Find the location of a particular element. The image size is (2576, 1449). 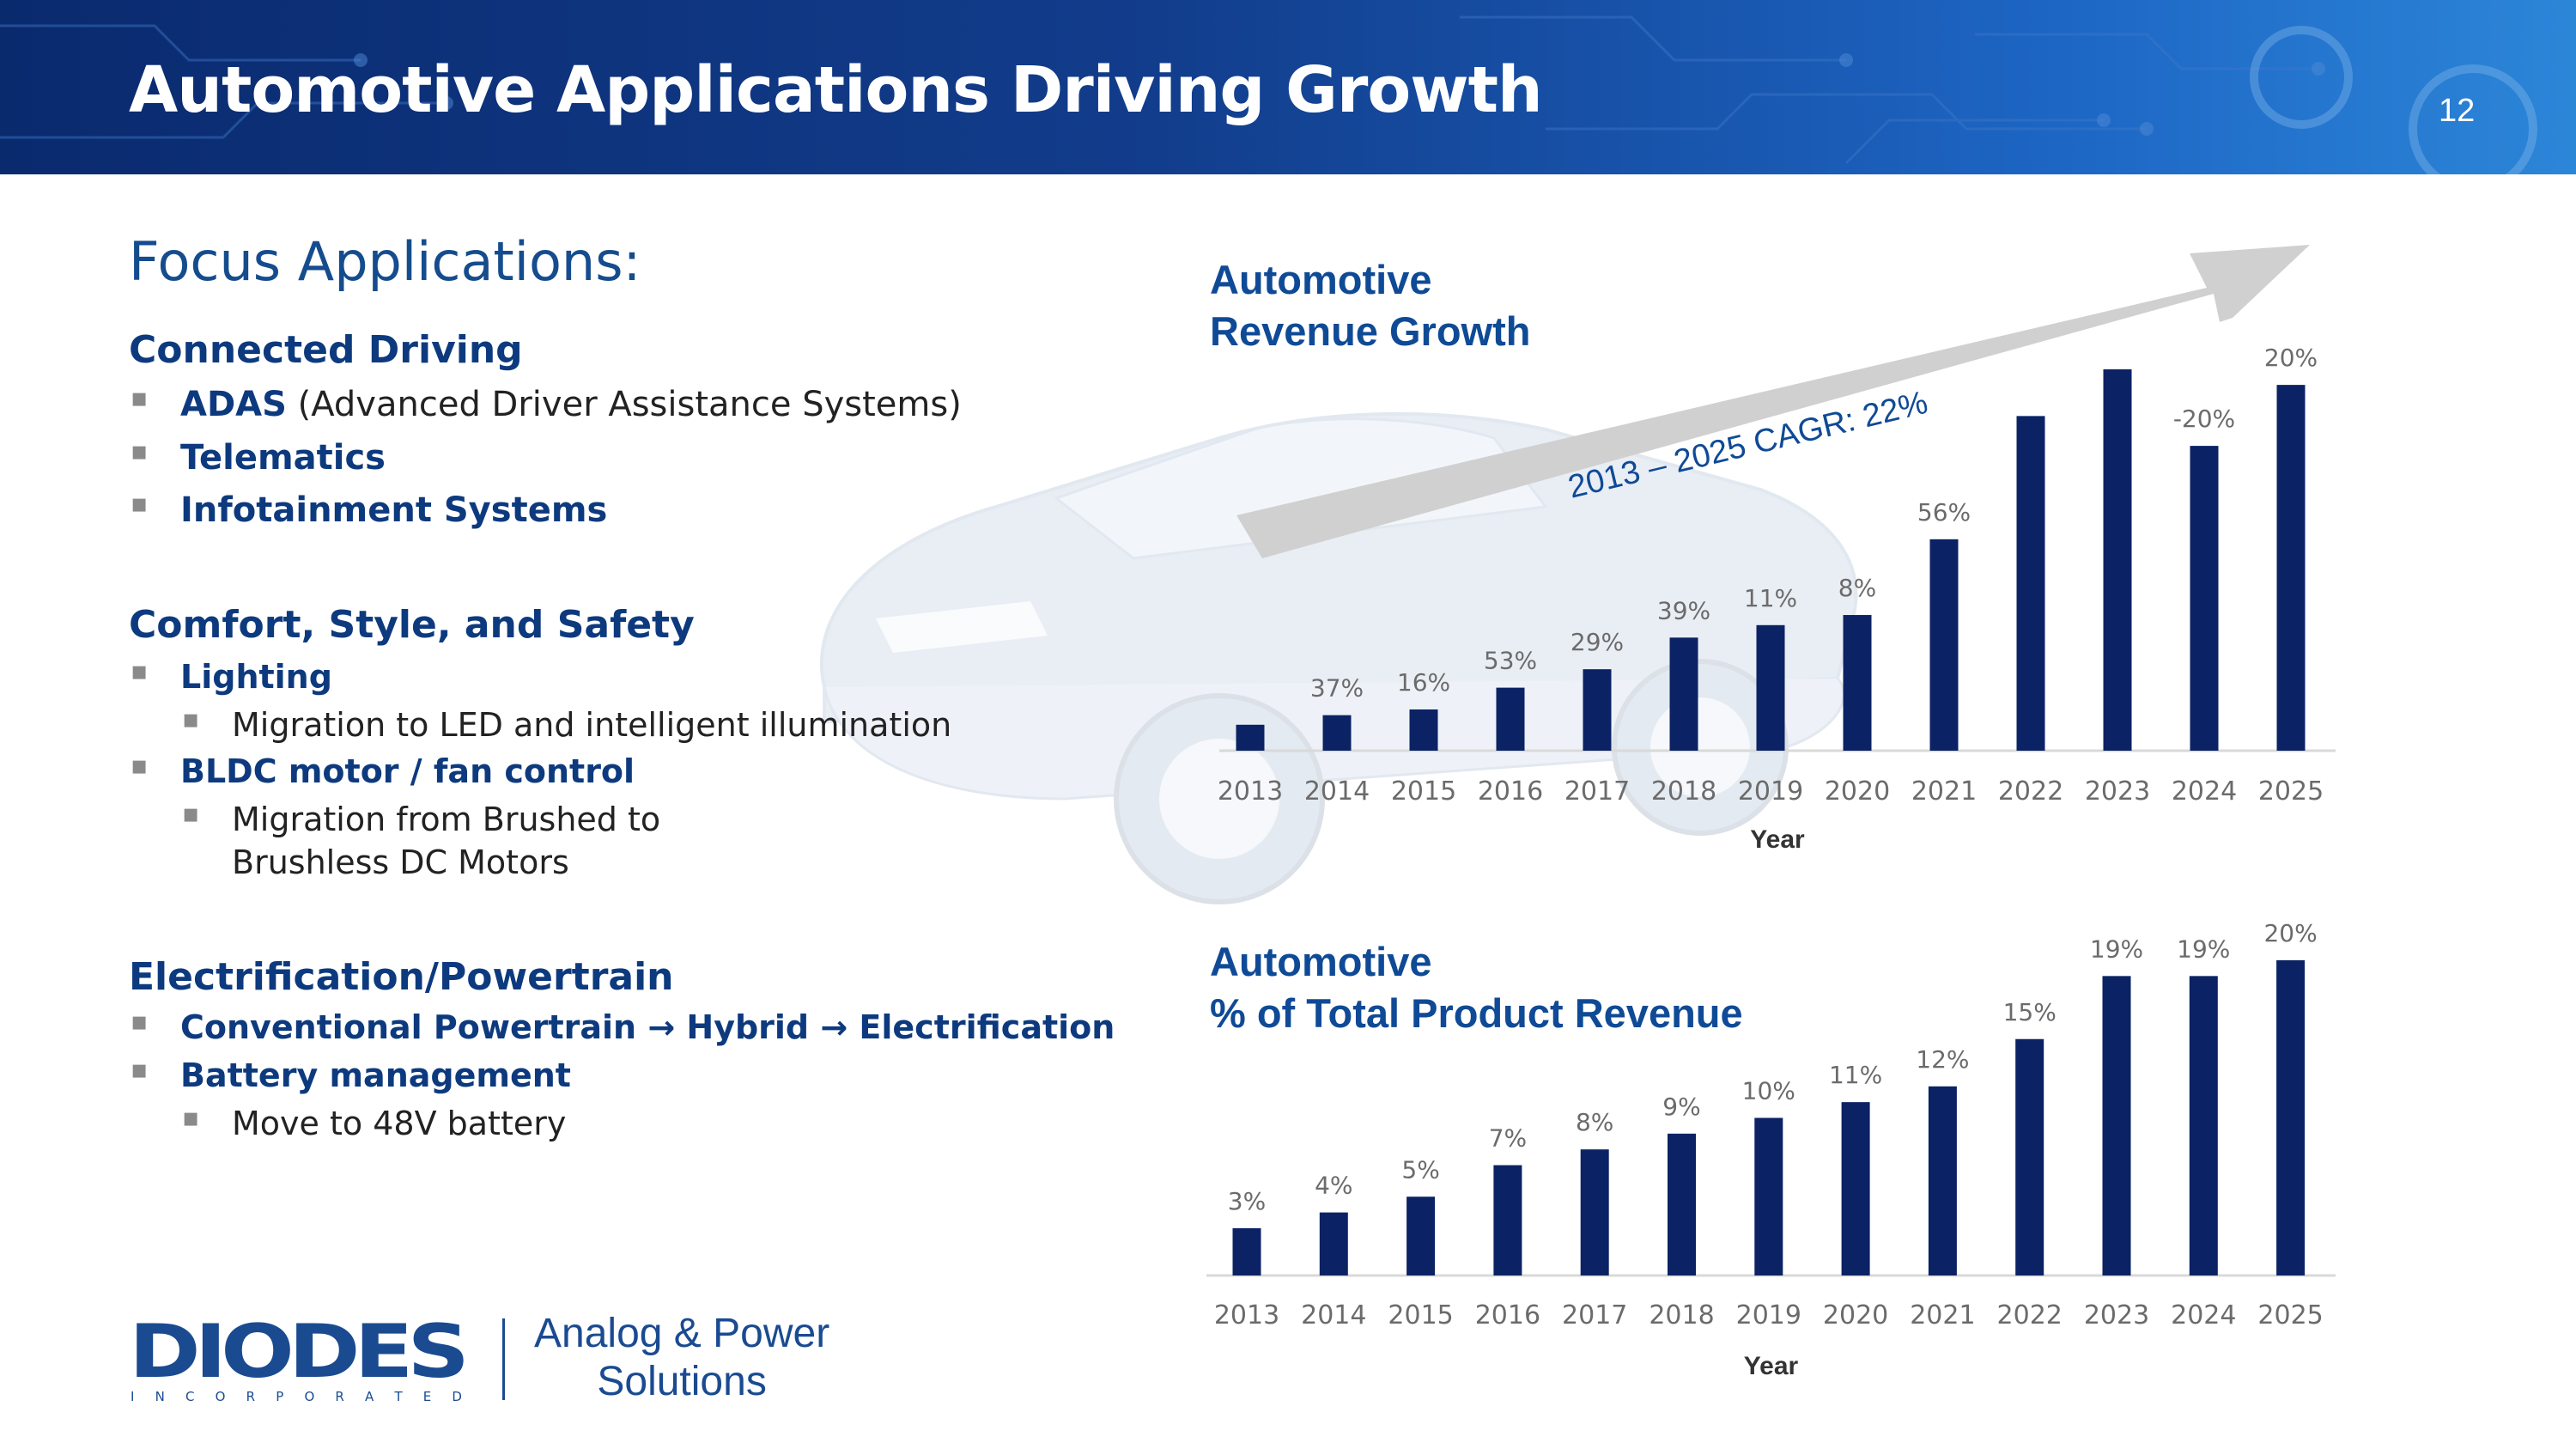

logo-brand: DIODES is located at coordinates (296, 1356).